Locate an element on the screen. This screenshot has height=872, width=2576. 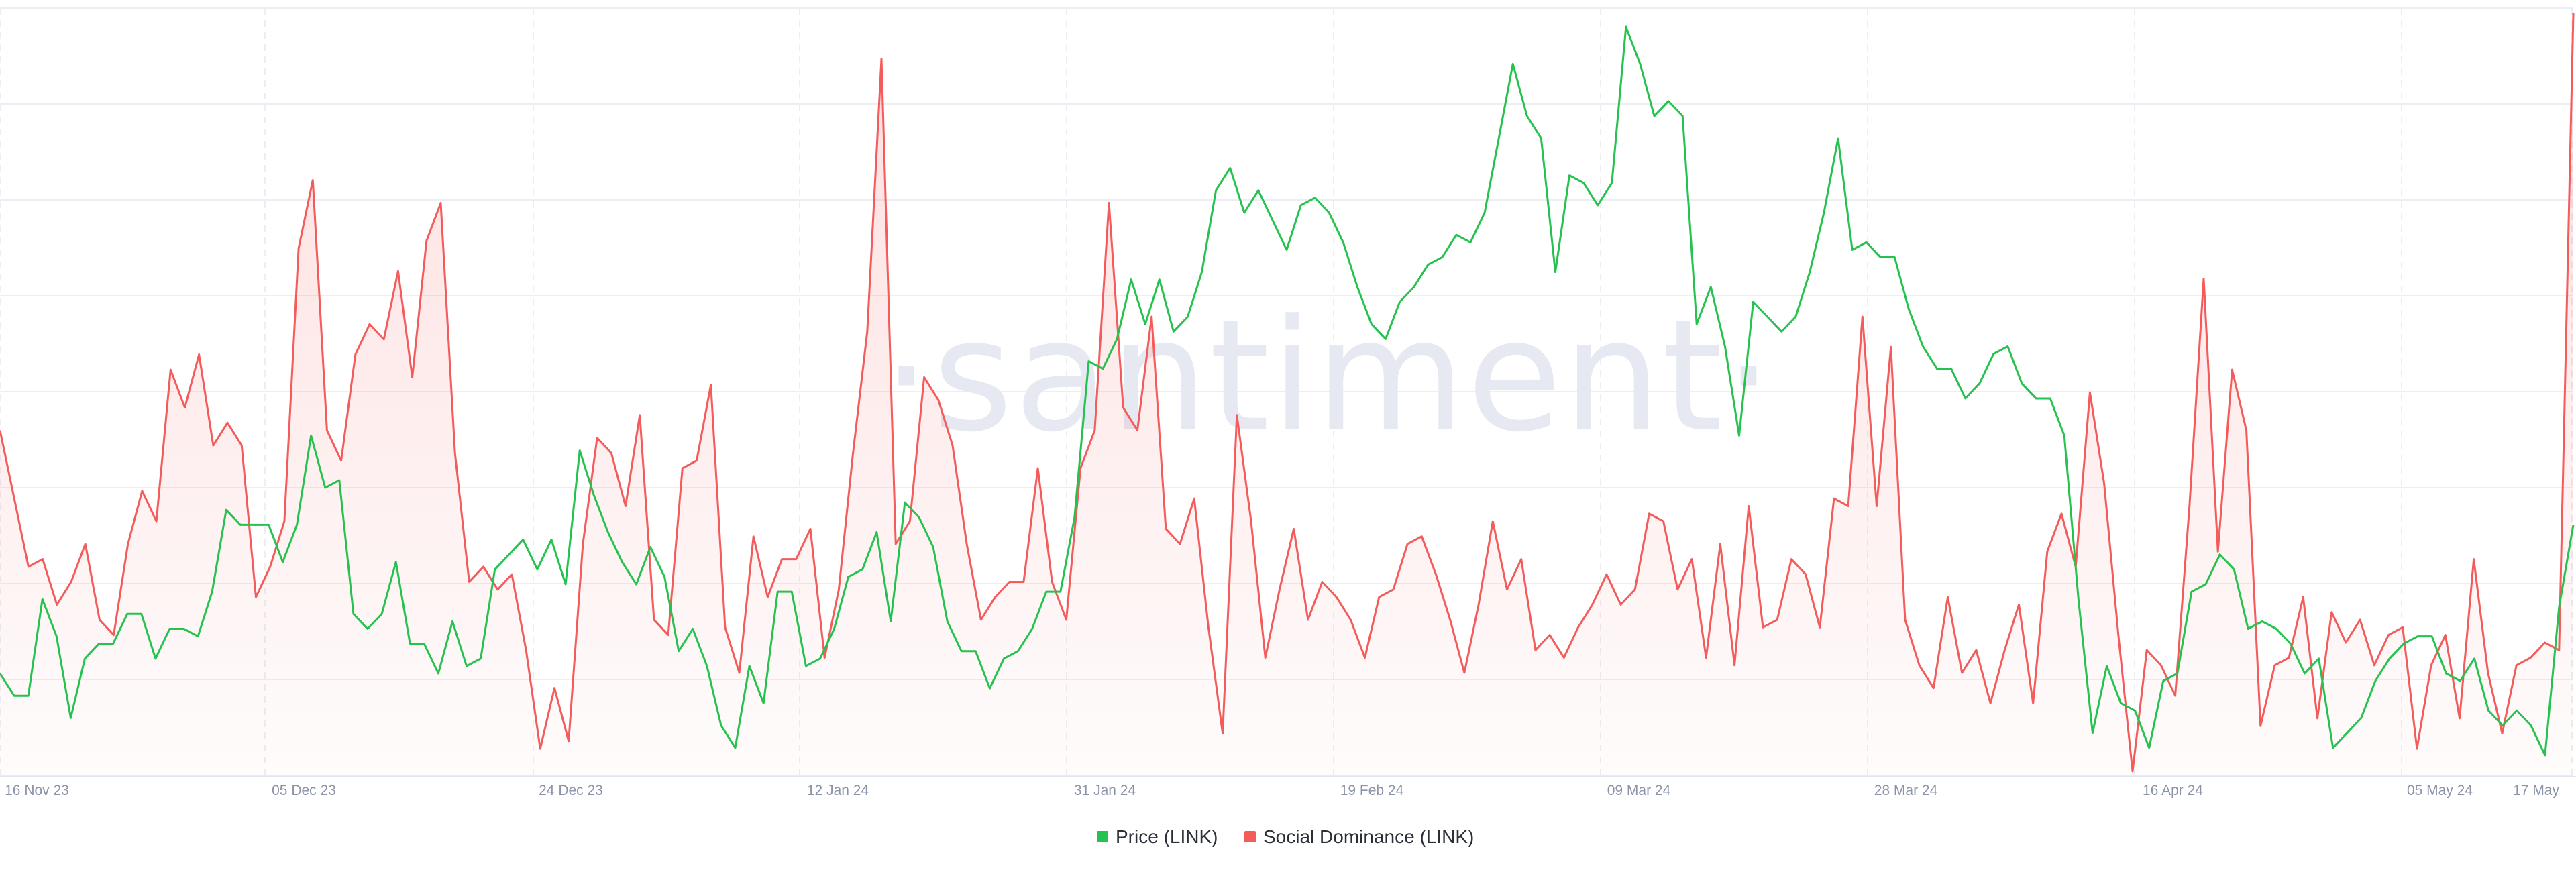
x-tick-label: 12 Jan 24 is located at coordinates (838, 790).